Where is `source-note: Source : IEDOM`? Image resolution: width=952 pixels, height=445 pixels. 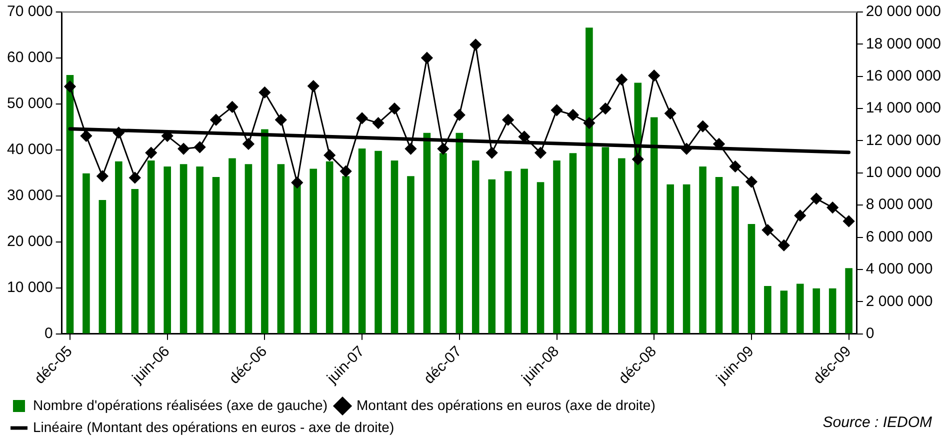 source-note: Source : IEDOM is located at coordinates (877, 423).